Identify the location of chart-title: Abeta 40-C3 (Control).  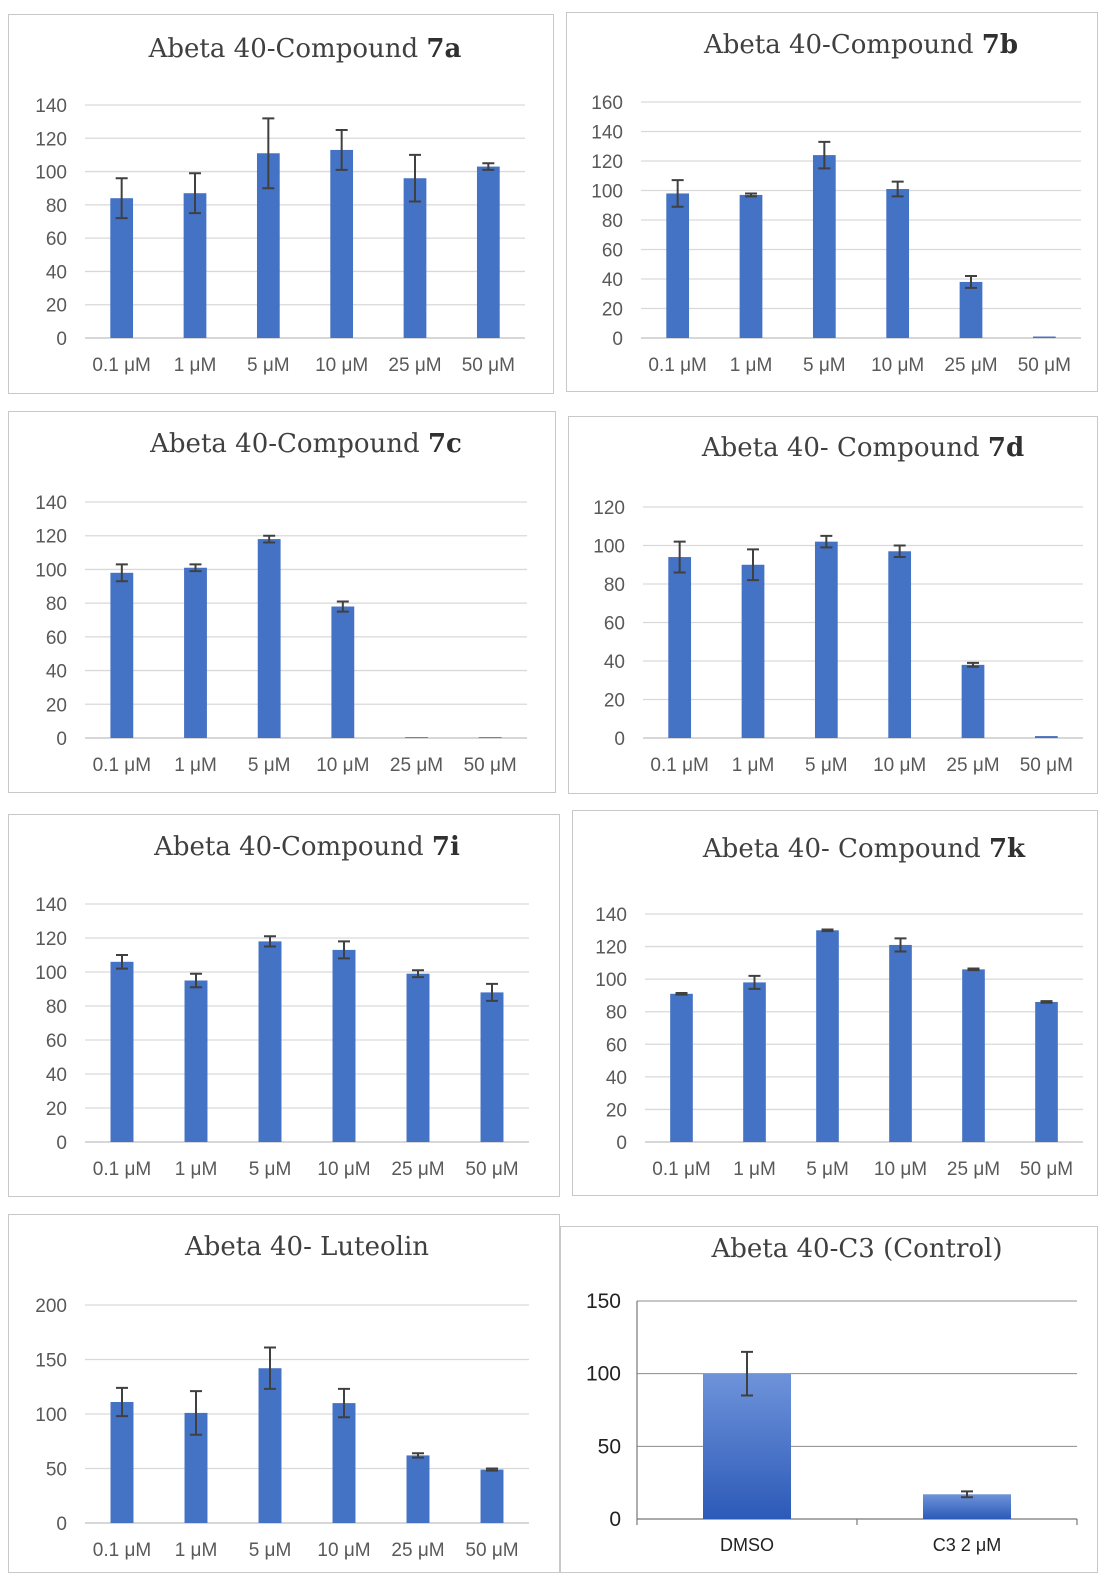
(856, 1249).